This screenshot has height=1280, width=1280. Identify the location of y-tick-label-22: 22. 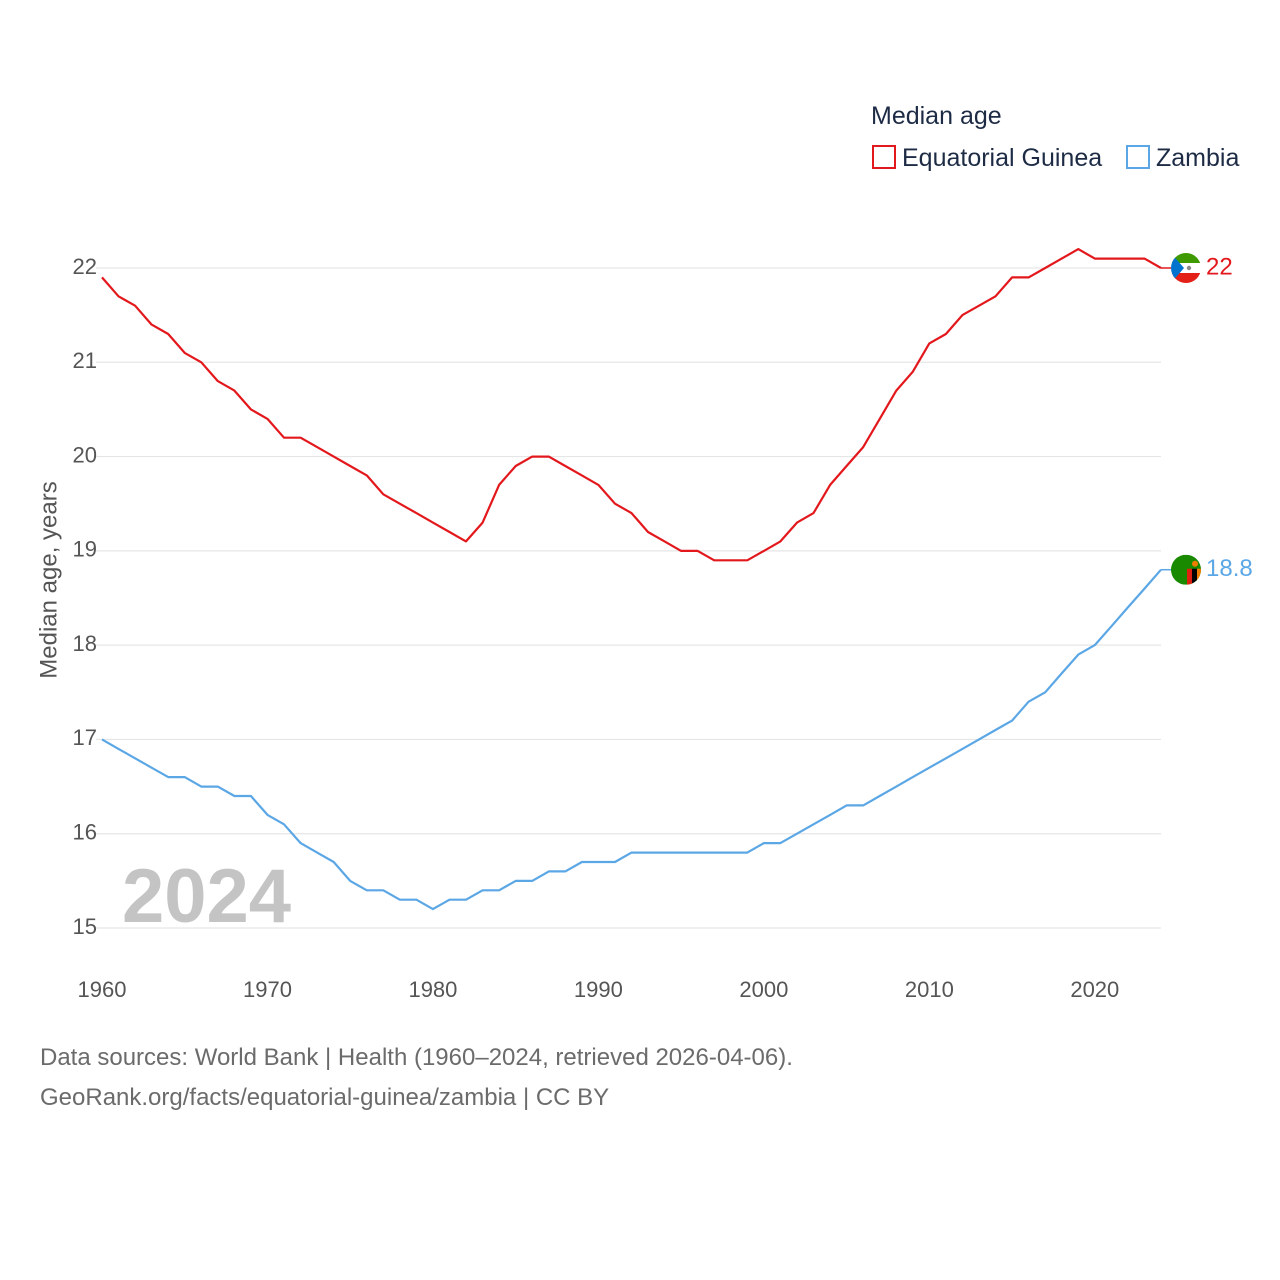
(85, 266).